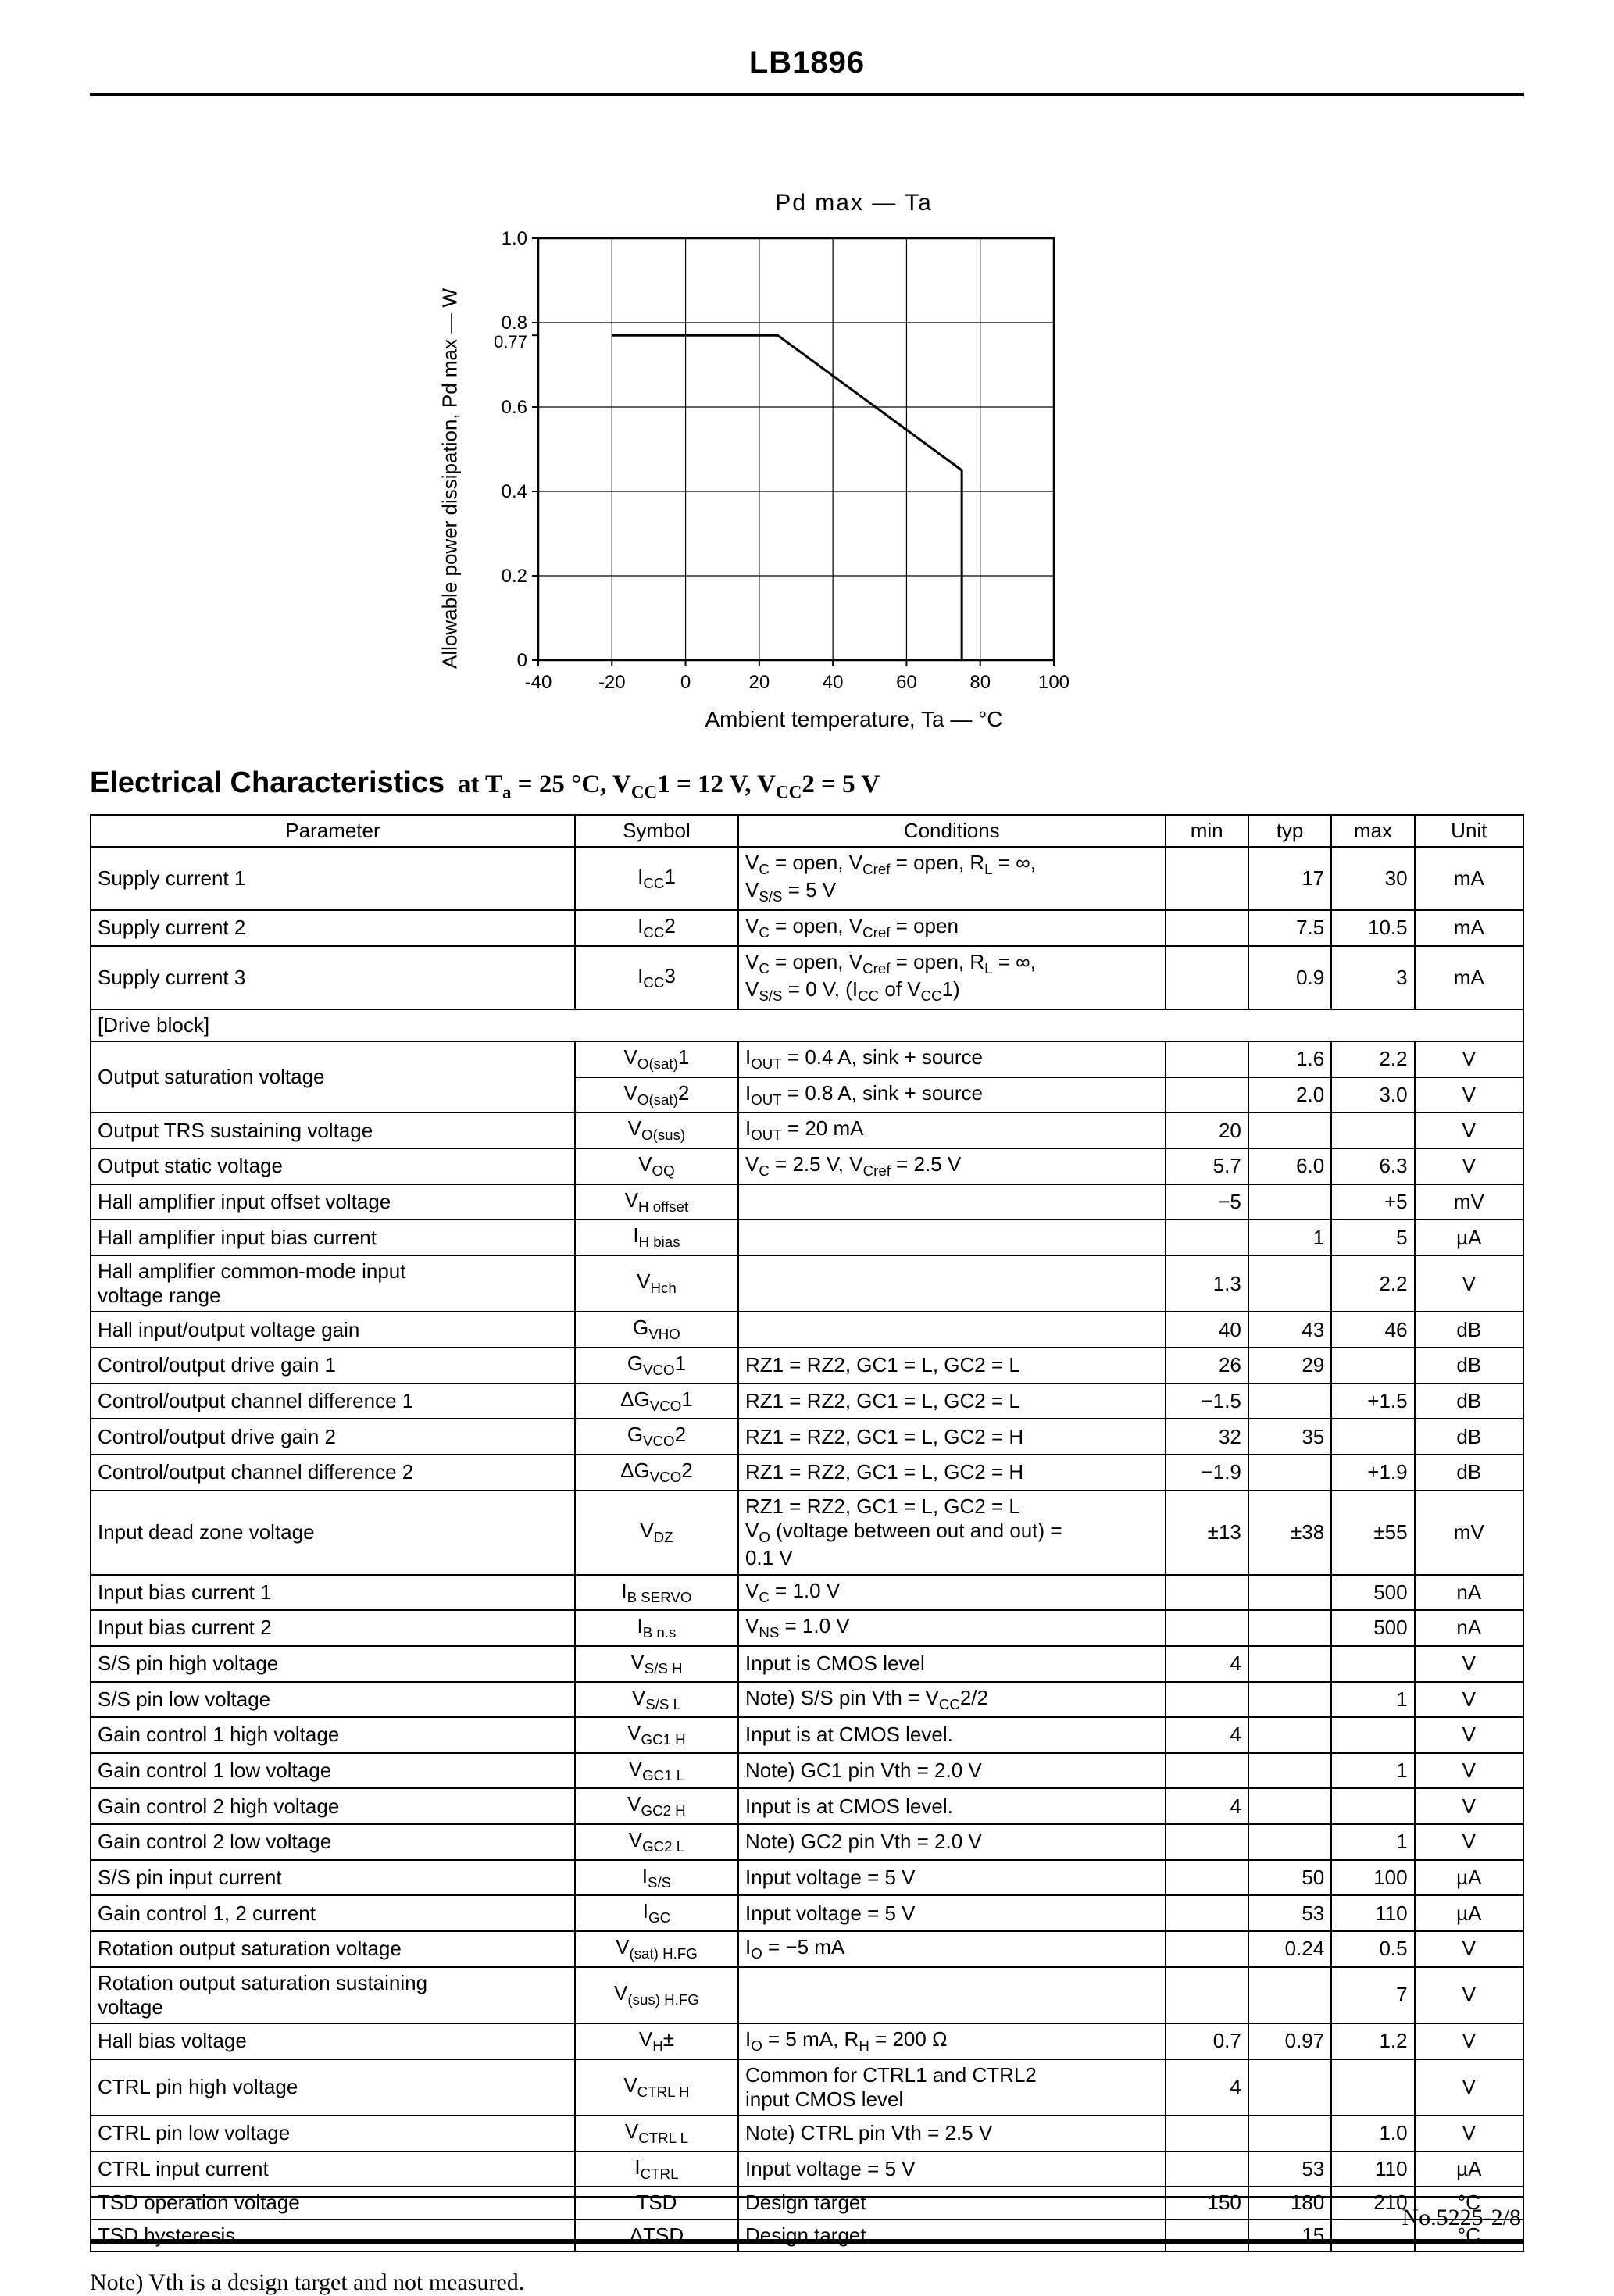 The height and width of the screenshot is (2296, 1614). Describe the element at coordinates (656, 1878) in the screenshot. I see `symbol-cell: IS/S` at that location.